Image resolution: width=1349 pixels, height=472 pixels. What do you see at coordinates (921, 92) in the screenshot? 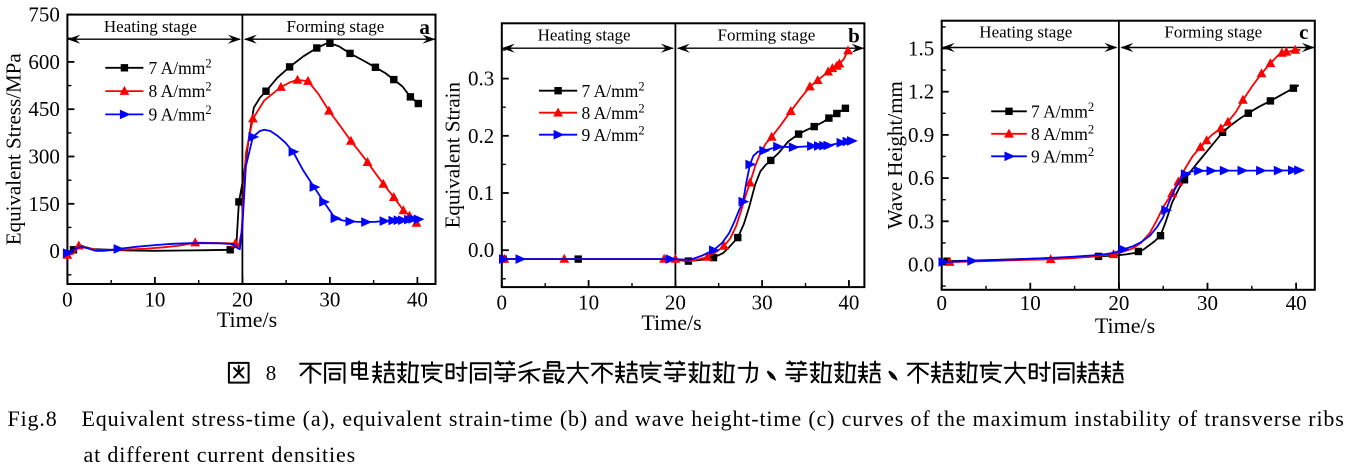
I see `svg-text: 1.2` at bounding box center [921, 92].